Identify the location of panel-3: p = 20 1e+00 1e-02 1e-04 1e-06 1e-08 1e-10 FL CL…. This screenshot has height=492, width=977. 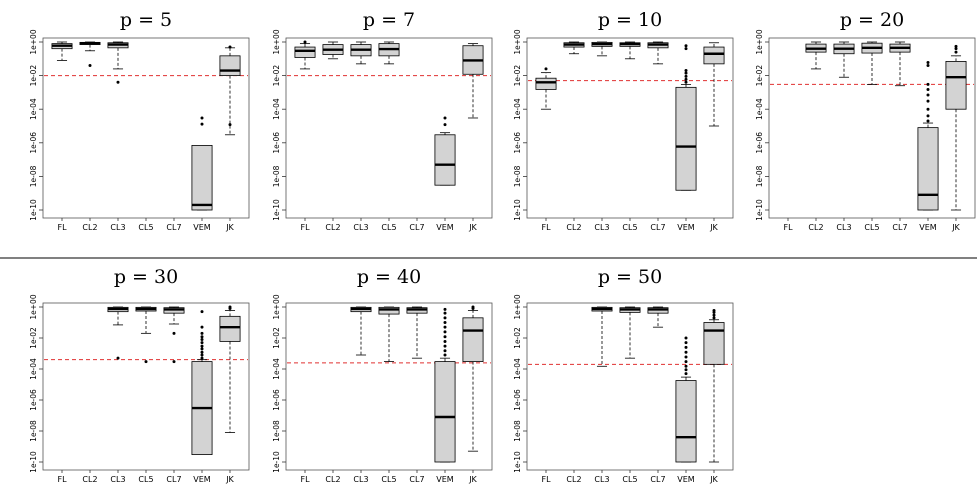
(865, 120).